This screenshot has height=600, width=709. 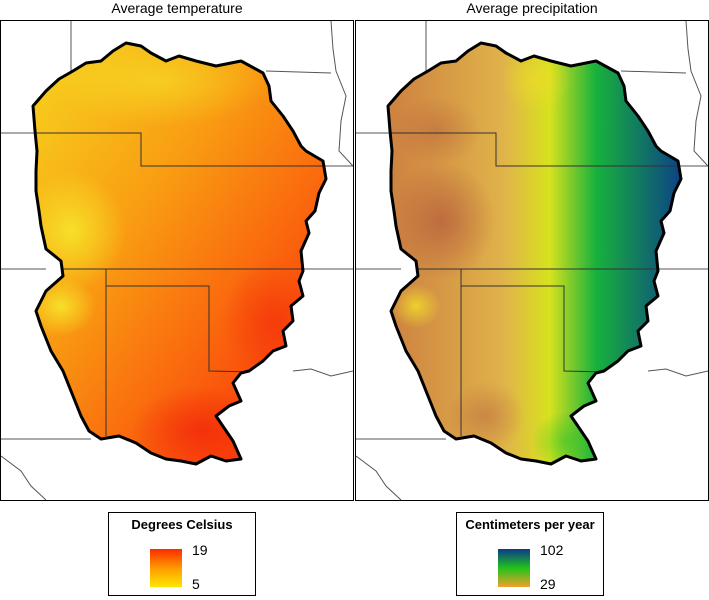 I want to click on precipitation-legend-title: Centimeters per year, so click(x=530, y=524).